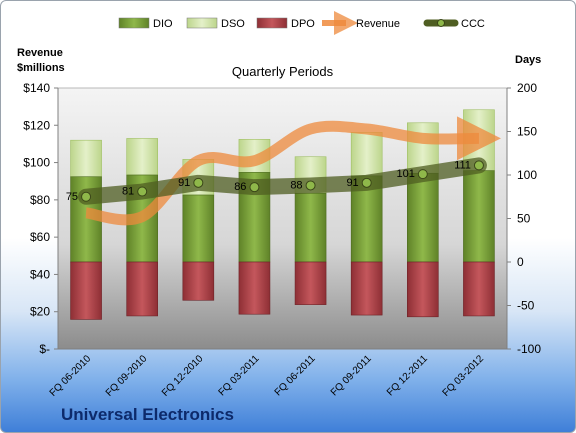 This screenshot has width=576, height=433. What do you see at coordinates (239, 375) in the screenshot?
I see `x-axis-tick-label: FQ 03-2011` at bounding box center [239, 375].